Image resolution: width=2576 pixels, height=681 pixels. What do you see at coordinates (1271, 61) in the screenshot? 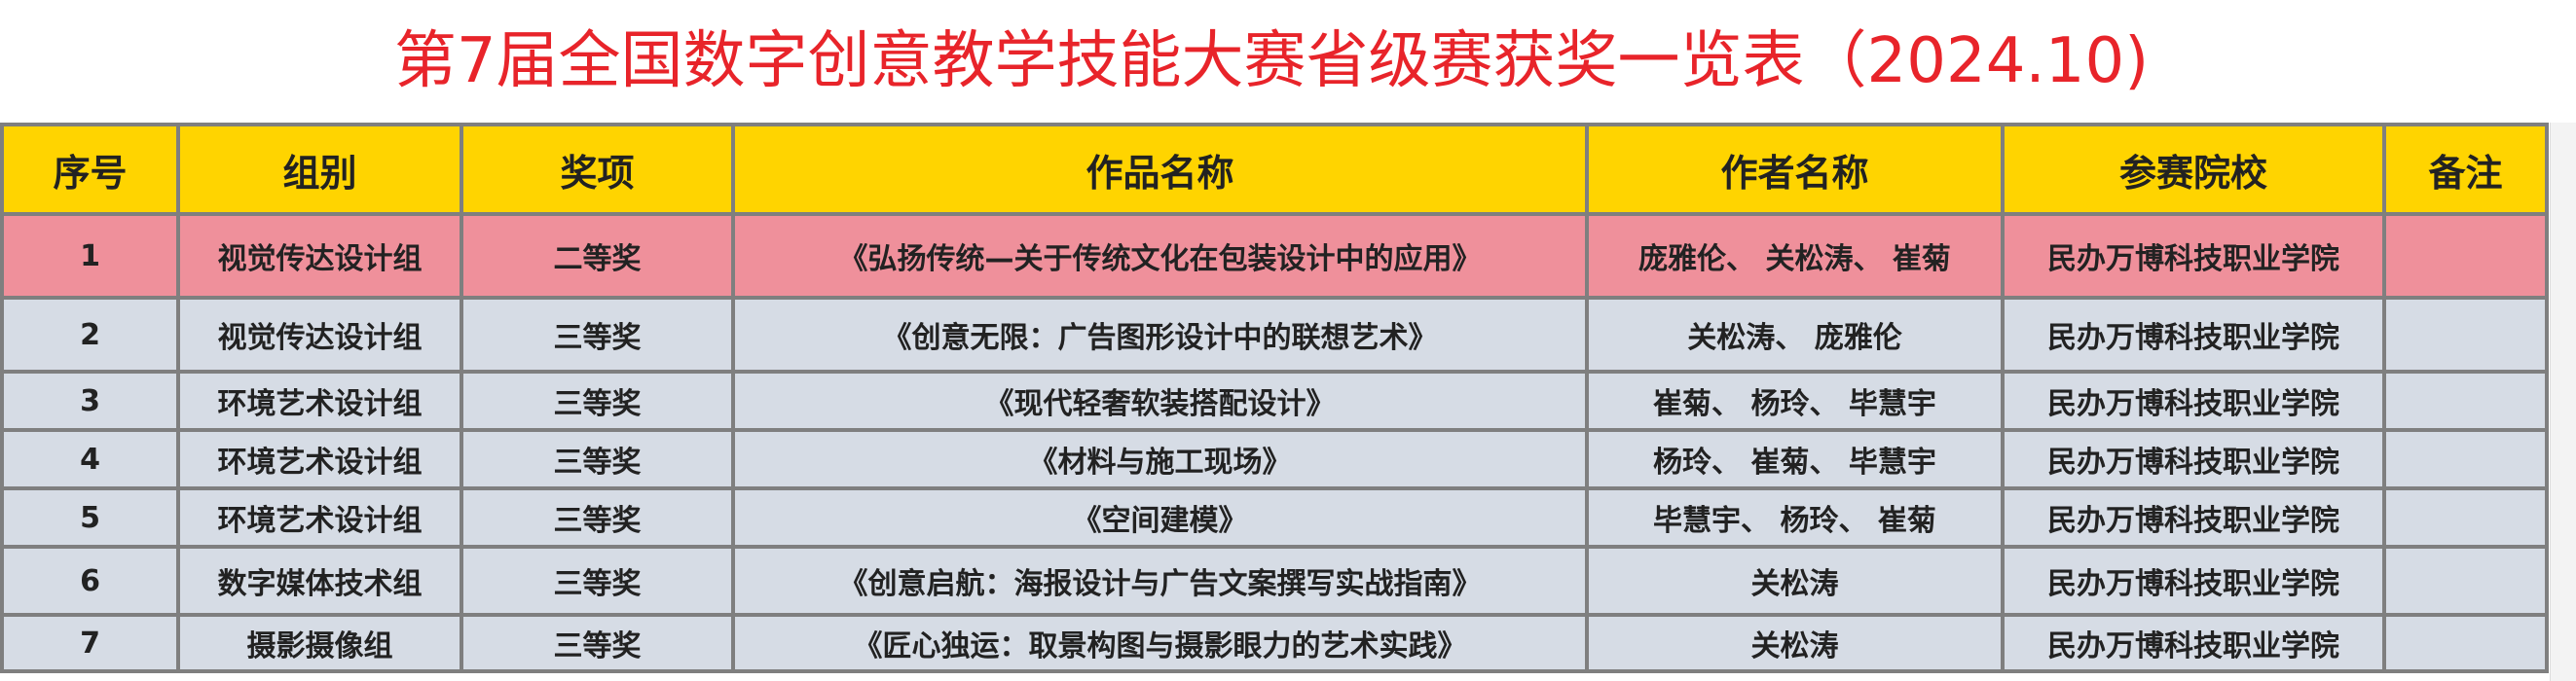
I see `page-title: 第7届全国数字创意教学技能大赛省级赛获奖一览表（2024.10)` at bounding box center [1271, 61].